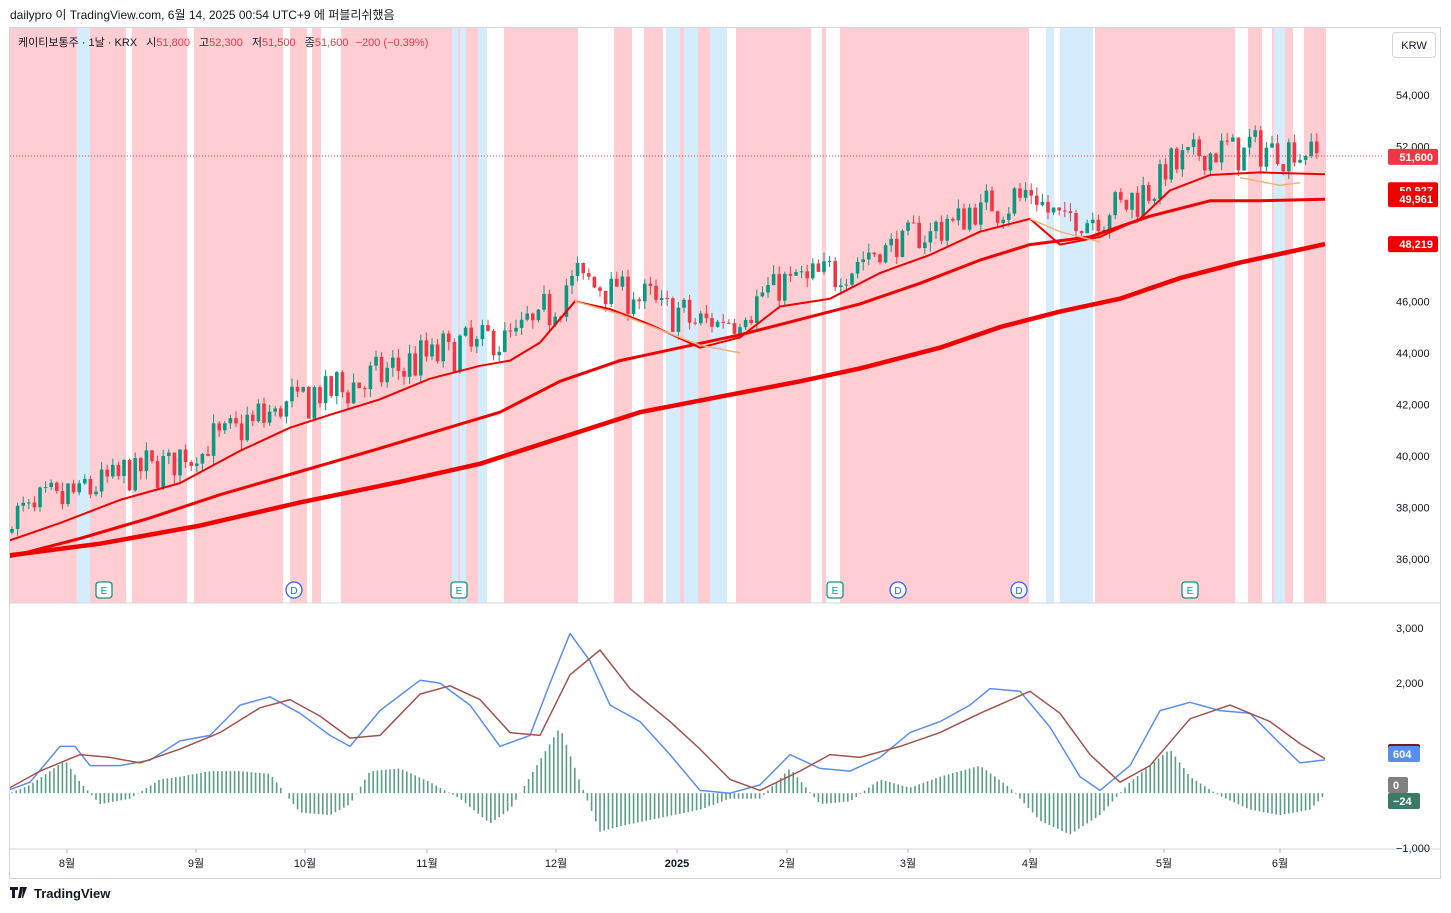 The image size is (1451, 913). I want to click on dividend-marker: D, so click(294, 590).